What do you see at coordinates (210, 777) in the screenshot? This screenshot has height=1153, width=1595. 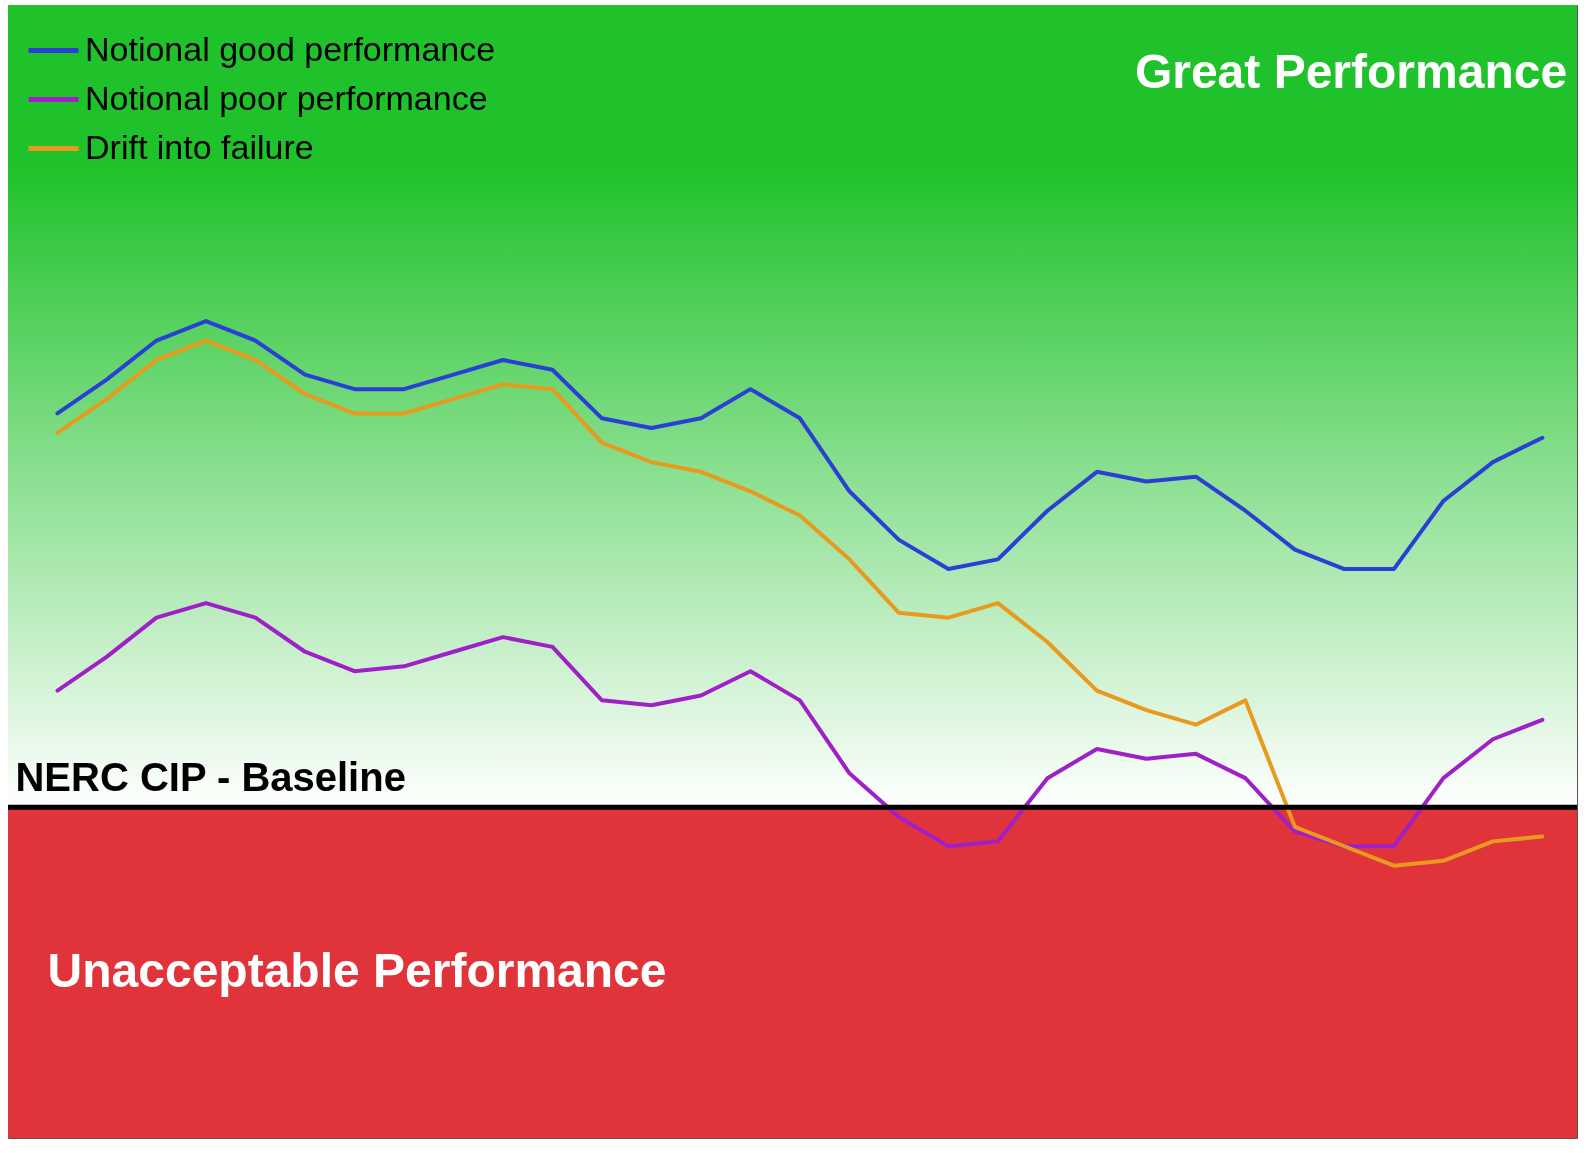 I see `ref-line-label: NERC CIP - Baseline` at bounding box center [210, 777].